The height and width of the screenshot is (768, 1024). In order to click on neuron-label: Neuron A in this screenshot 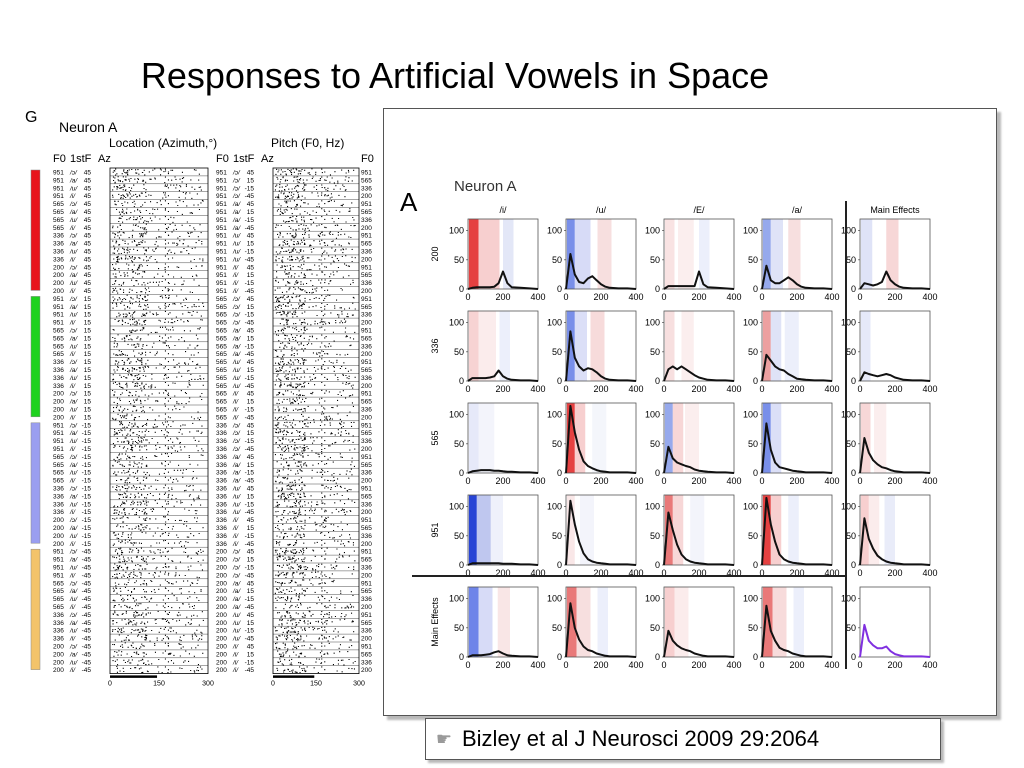, I will do `click(88, 127)`.